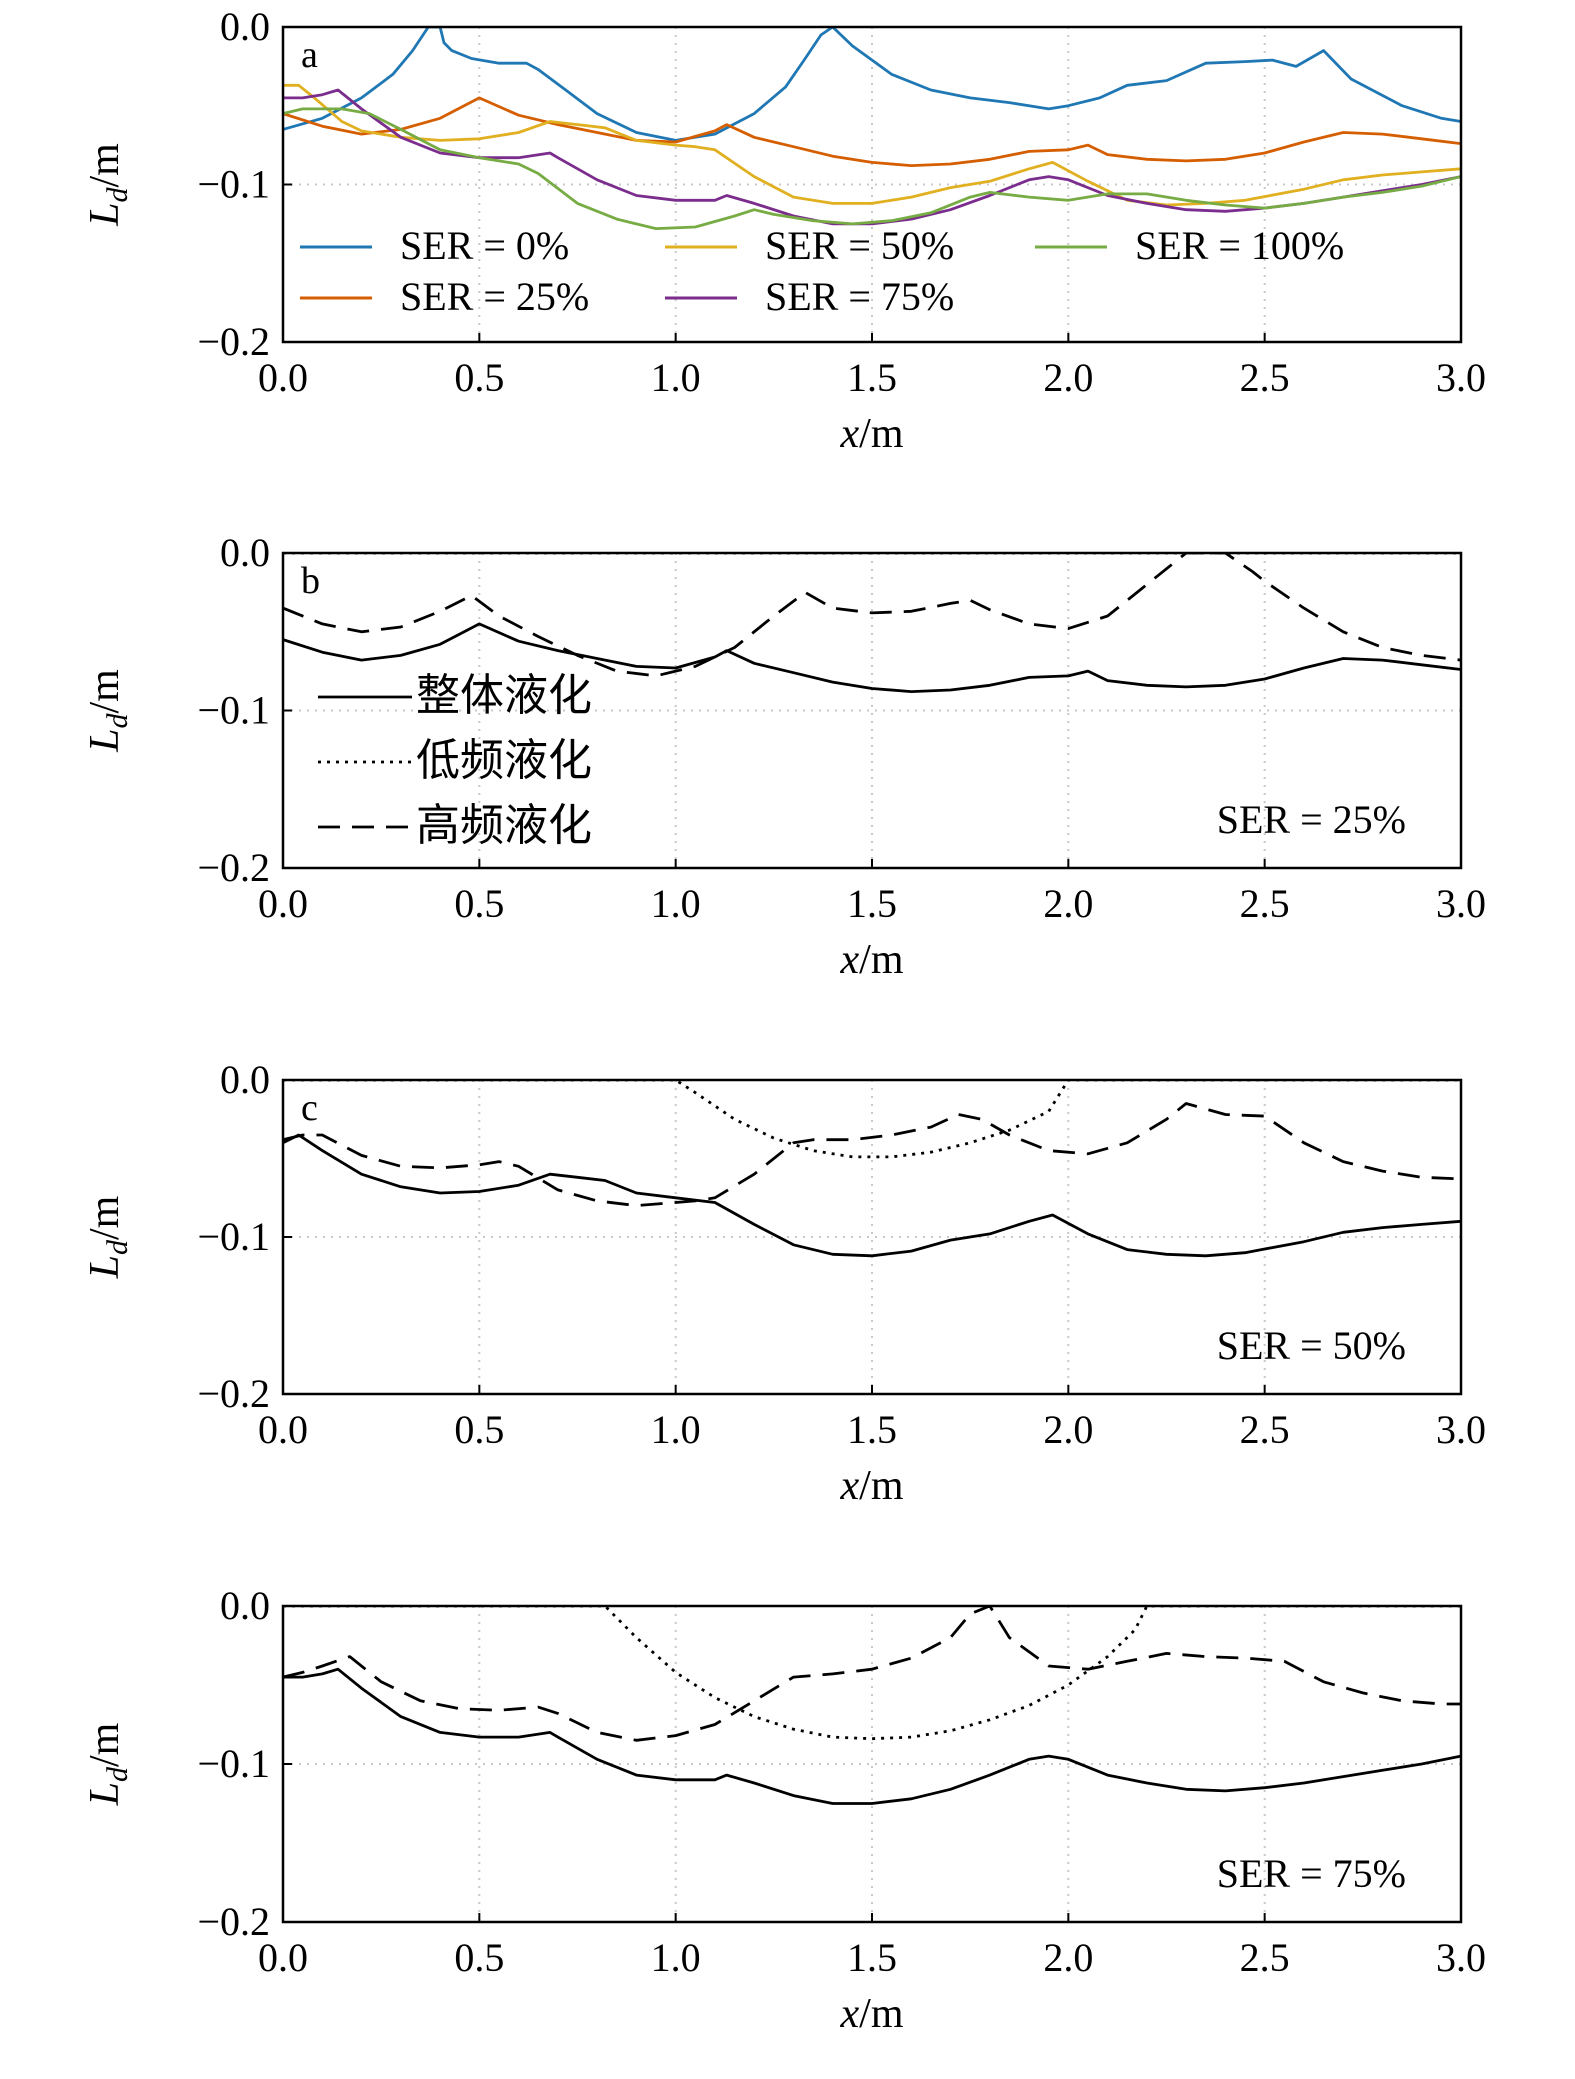 The width and height of the screenshot is (1575, 2079). I want to click on panel-annotation: SER = 25%, so click(1311, 819).